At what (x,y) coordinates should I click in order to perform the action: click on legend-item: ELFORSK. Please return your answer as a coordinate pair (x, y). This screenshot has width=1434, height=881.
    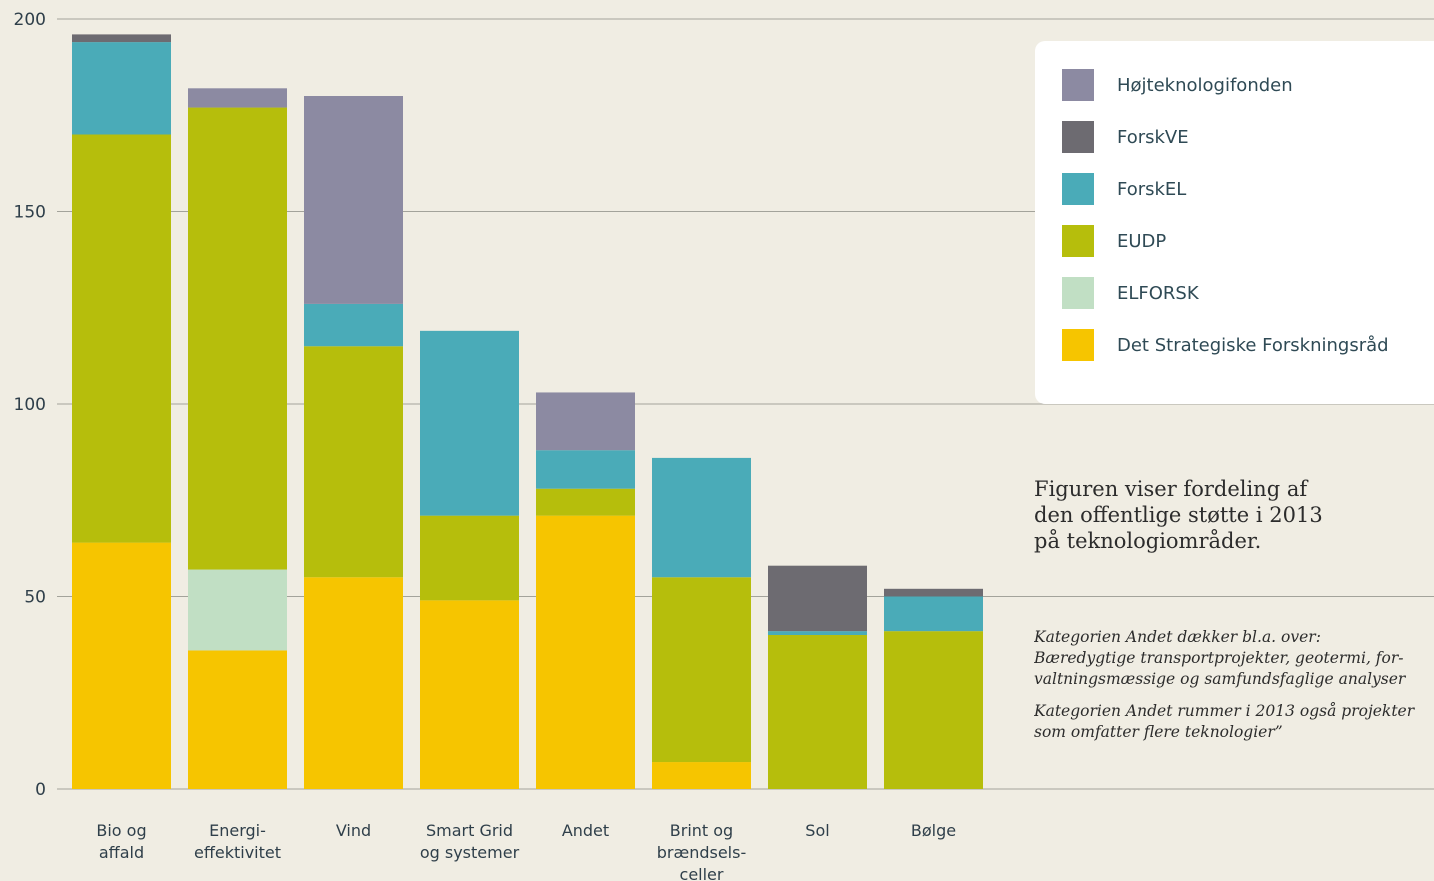
    Looking at the image, I should click on (1130, 293).